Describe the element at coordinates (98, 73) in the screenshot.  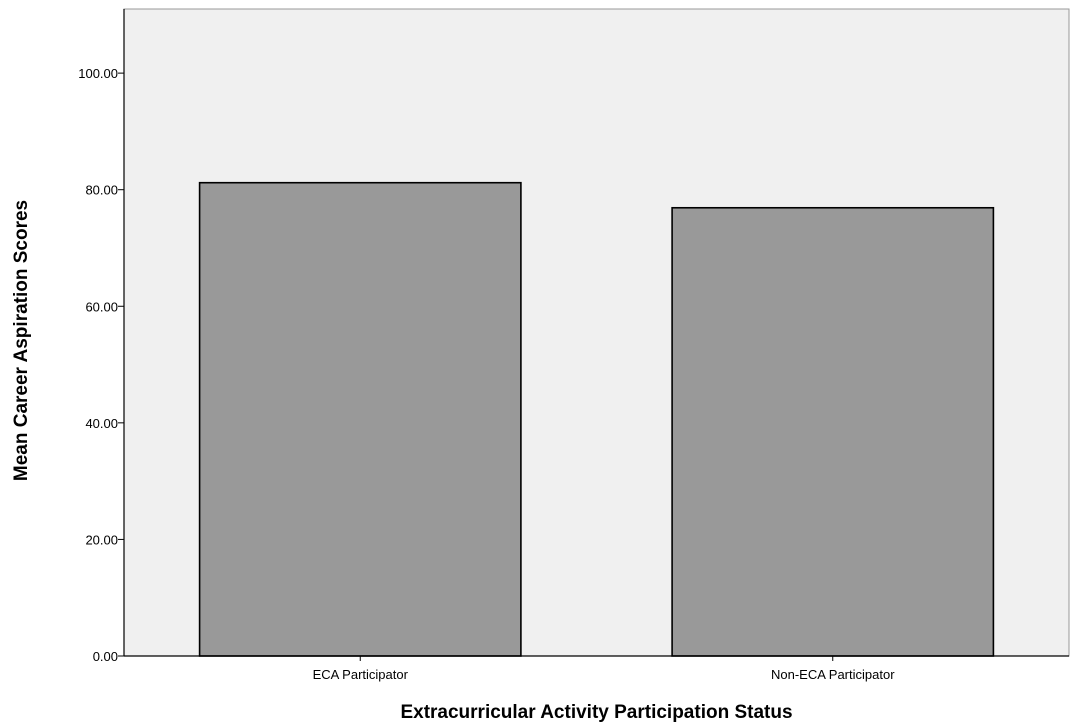
I see `y-tick-label: 100.00` at that location.